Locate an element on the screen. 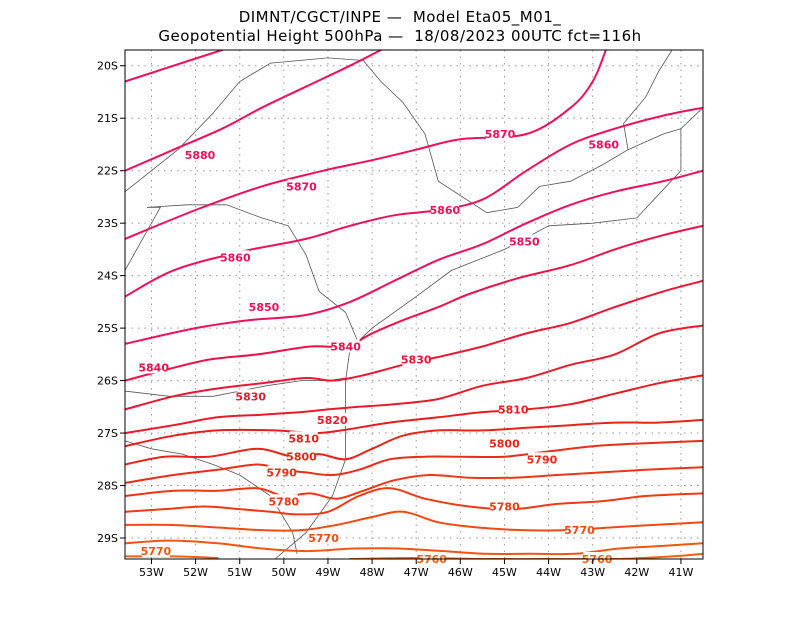  state-border-rj-es is located at coordinates (654, 139).